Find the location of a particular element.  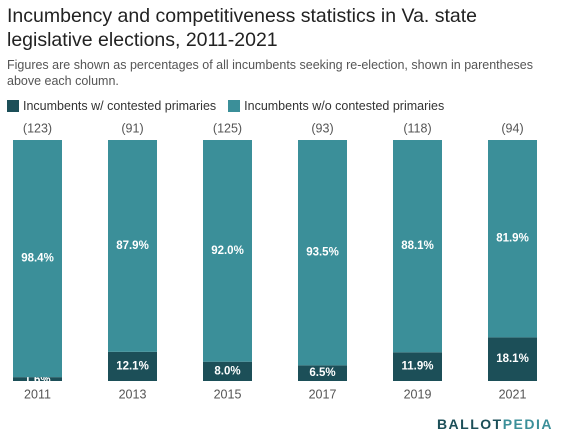

x-tick-label: 2013 is located at coordinates (133, 394).